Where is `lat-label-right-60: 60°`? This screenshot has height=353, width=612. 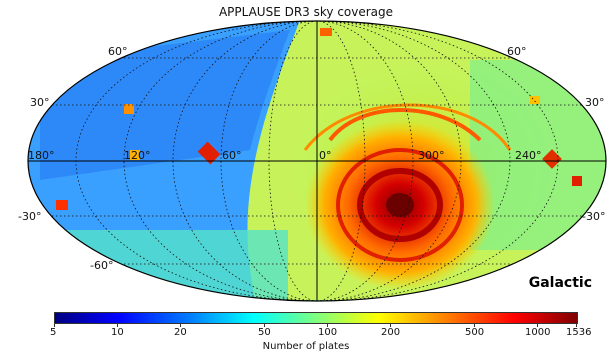 lat-label-right-60: 60° is located at coordinates (517, 51).